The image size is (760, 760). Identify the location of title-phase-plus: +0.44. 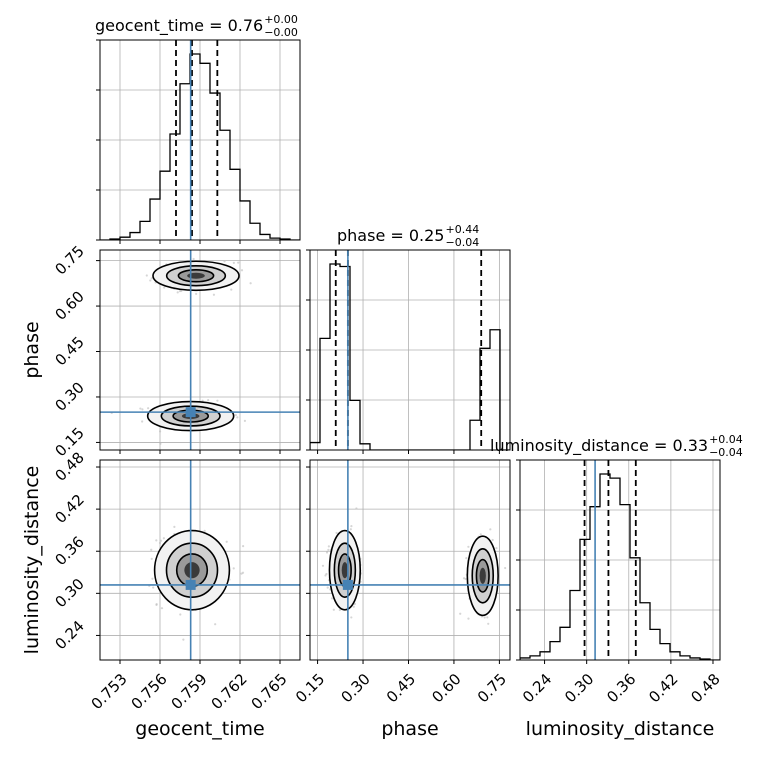
(462, 229).